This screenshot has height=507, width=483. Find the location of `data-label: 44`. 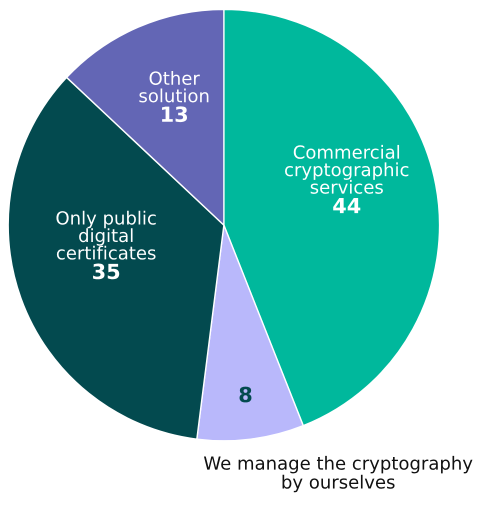

data-label: 44 is located at coordinates (346, 206).